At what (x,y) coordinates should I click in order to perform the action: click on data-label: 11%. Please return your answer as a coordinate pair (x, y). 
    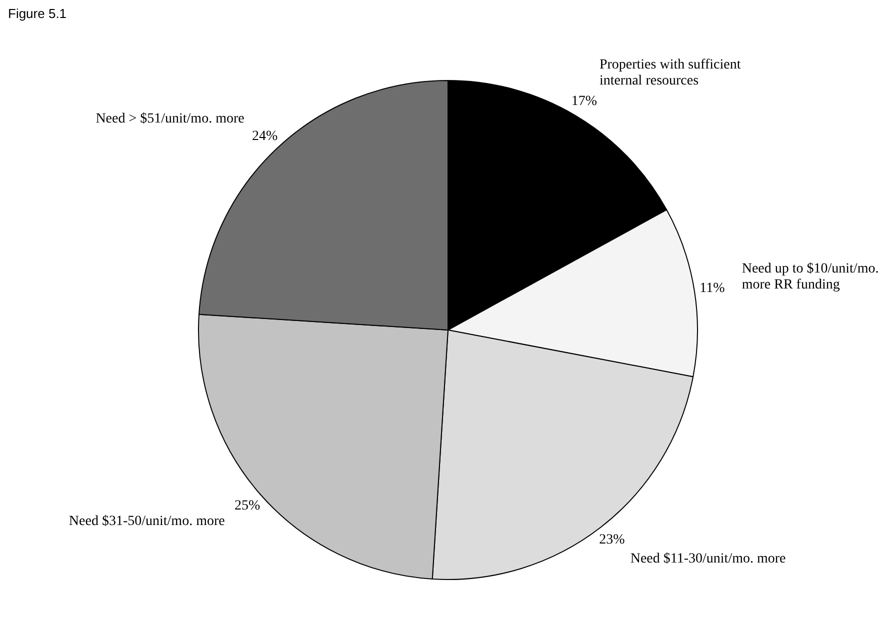
    Looking at the image, I should click on (713, 288).